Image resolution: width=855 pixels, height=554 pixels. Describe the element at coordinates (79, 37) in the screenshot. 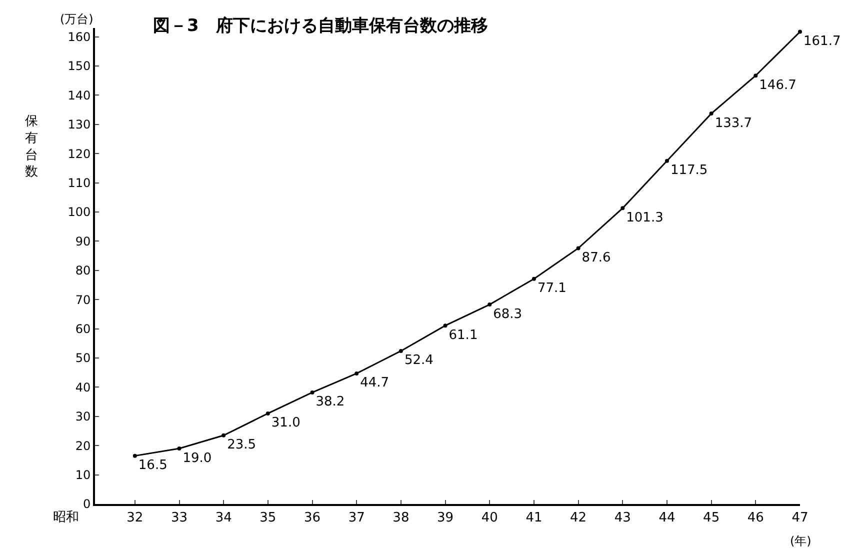

I see `y-tick-label: 160` at that location.